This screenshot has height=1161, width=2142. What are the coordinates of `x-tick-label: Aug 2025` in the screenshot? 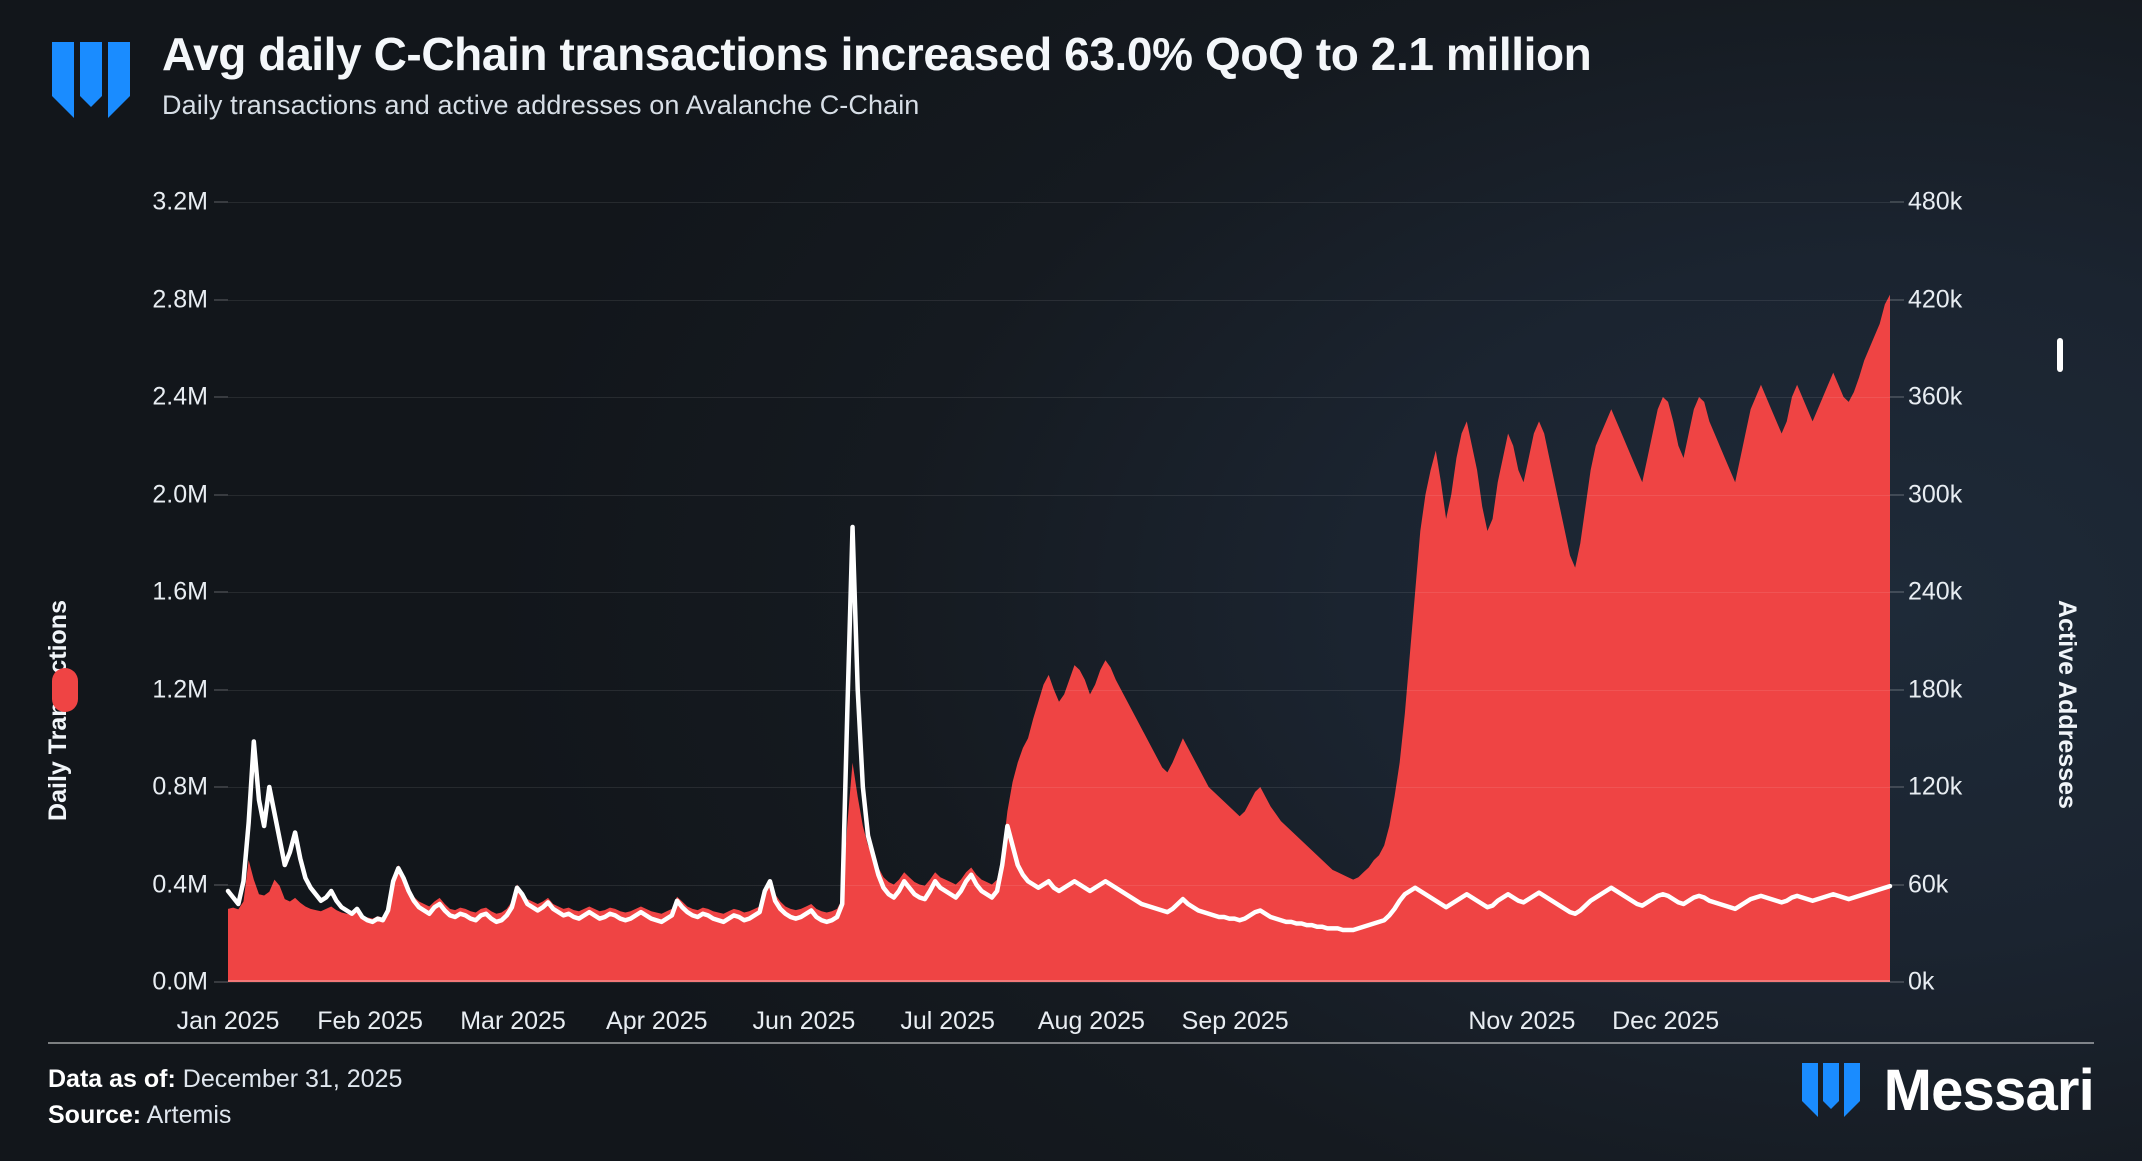 It's located at (1091, 1021).